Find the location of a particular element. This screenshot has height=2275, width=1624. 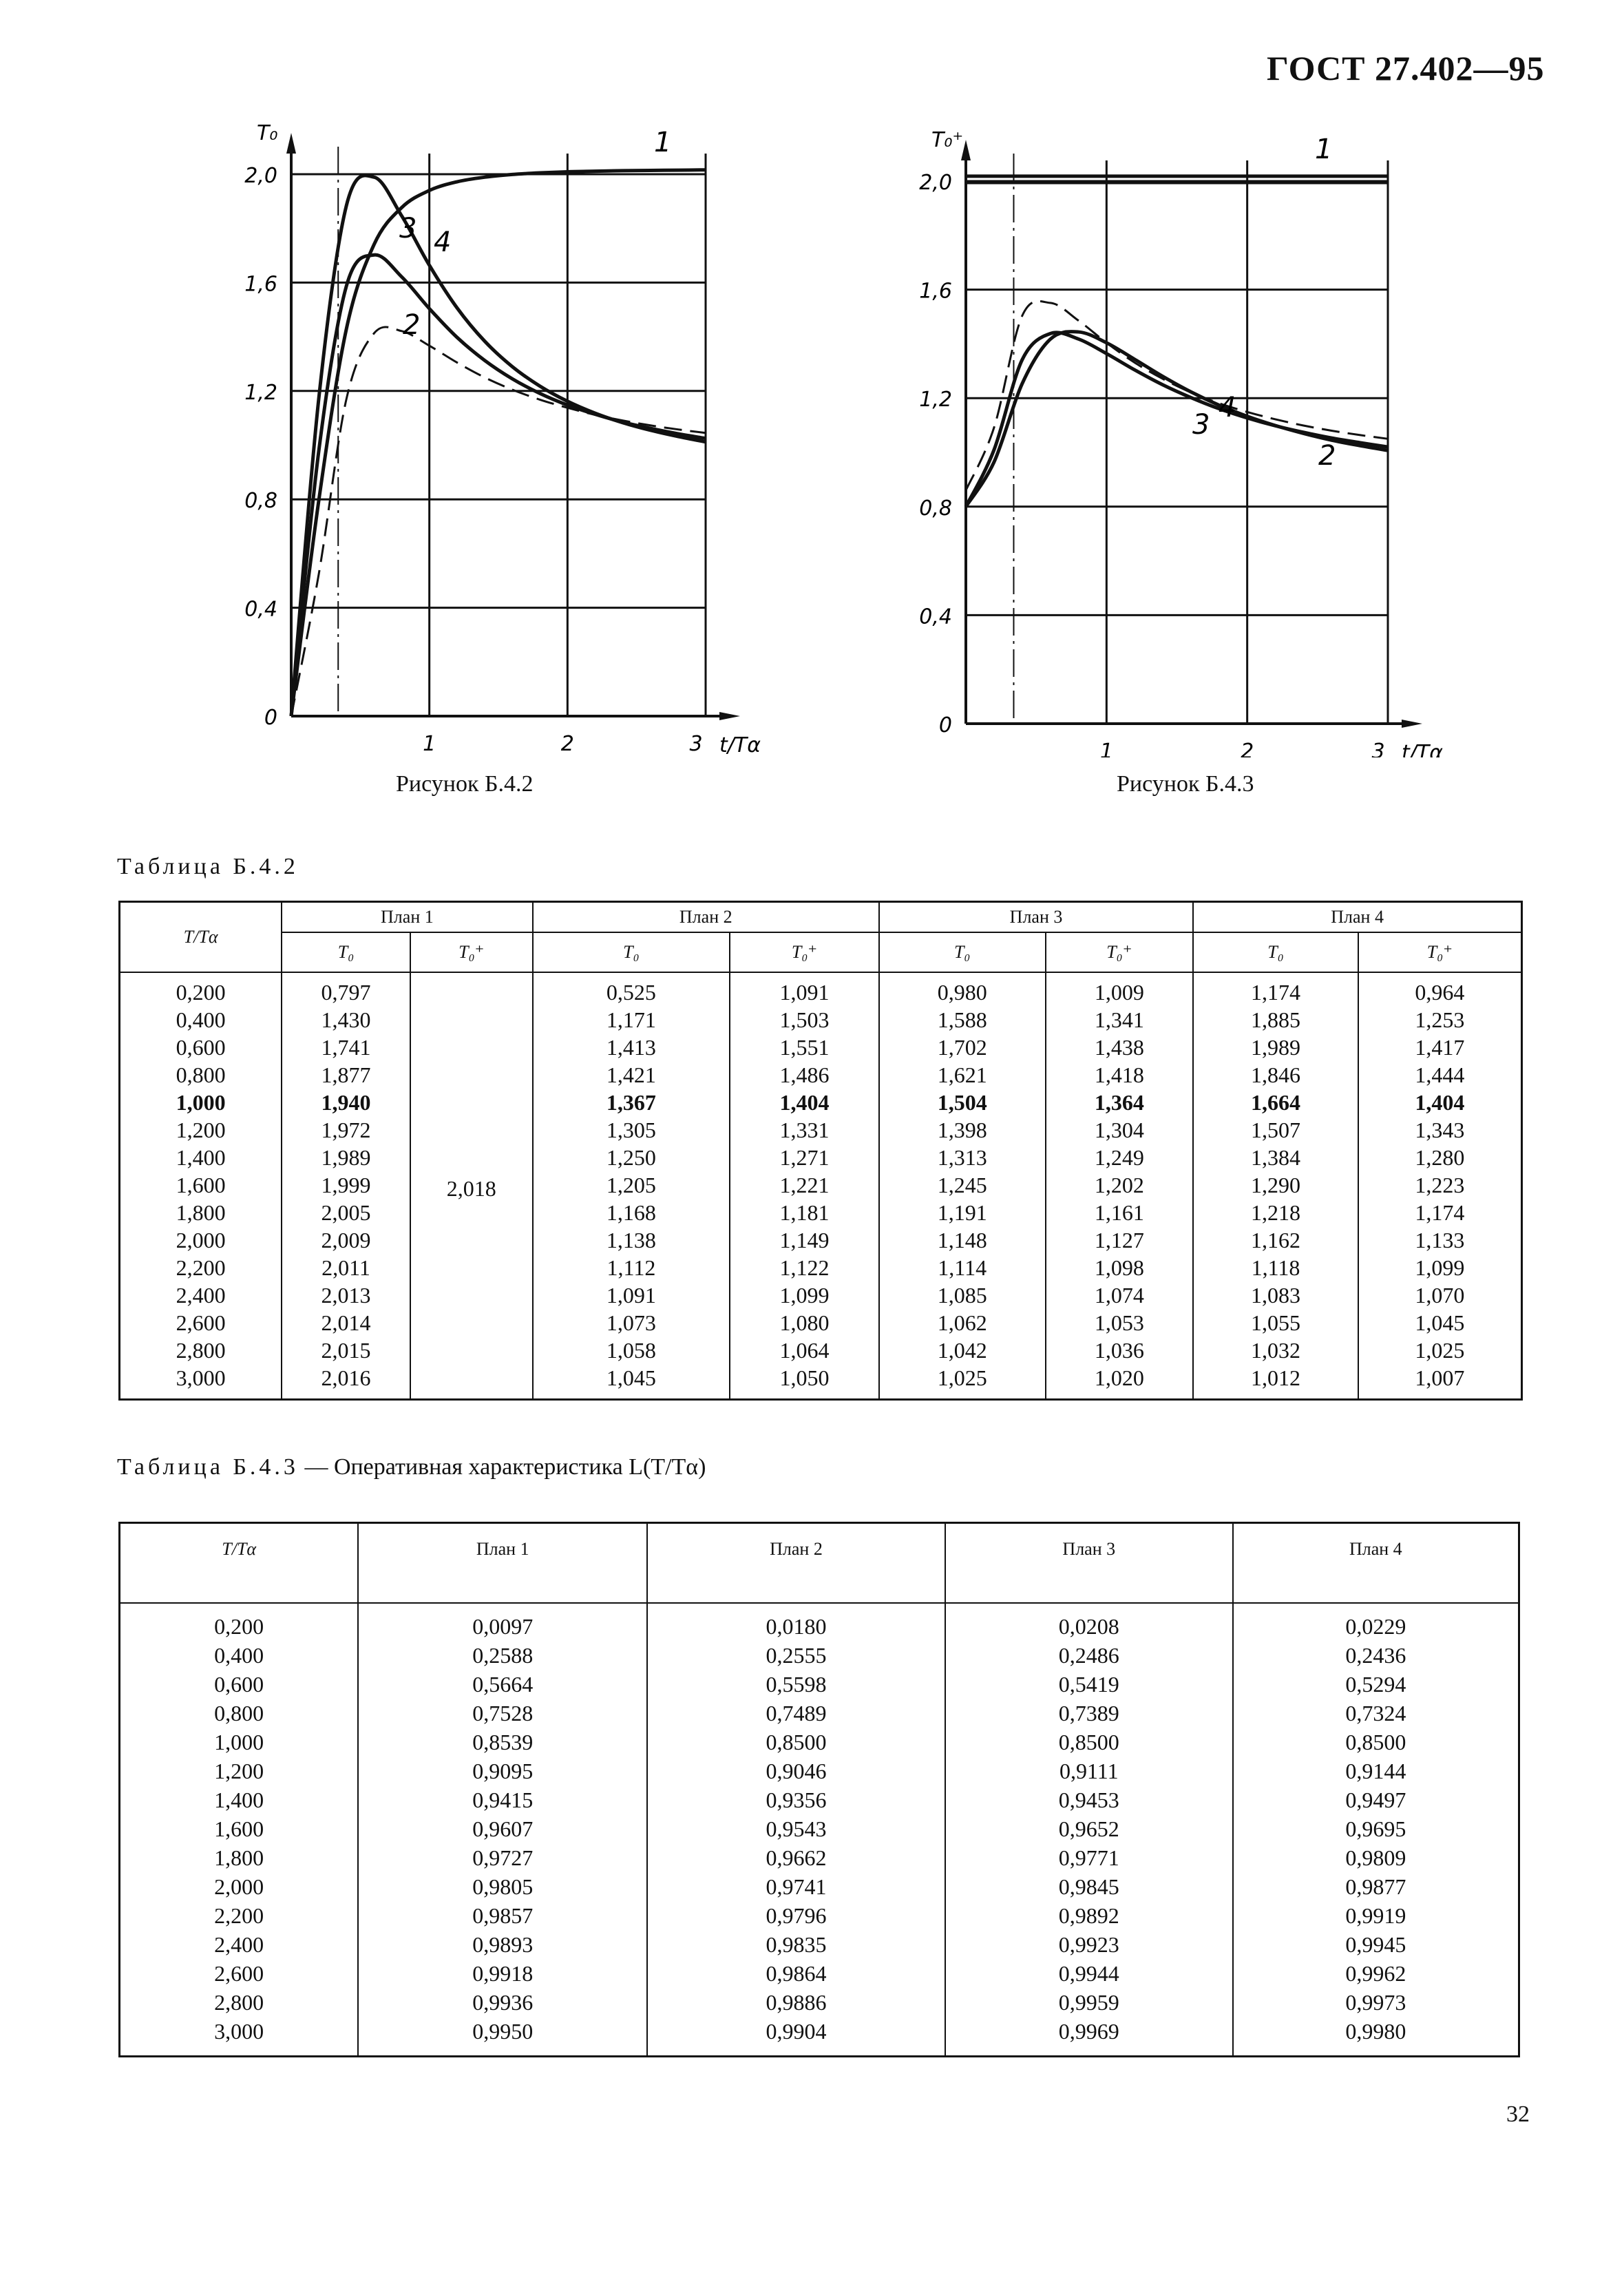

table-cell: 1,989 is located at coordinates (346, 1157).